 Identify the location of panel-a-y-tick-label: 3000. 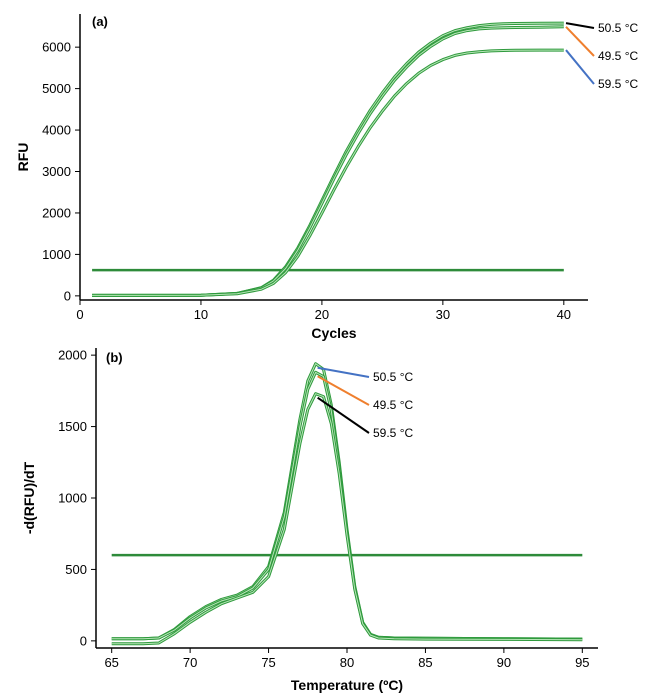
(56, 171).